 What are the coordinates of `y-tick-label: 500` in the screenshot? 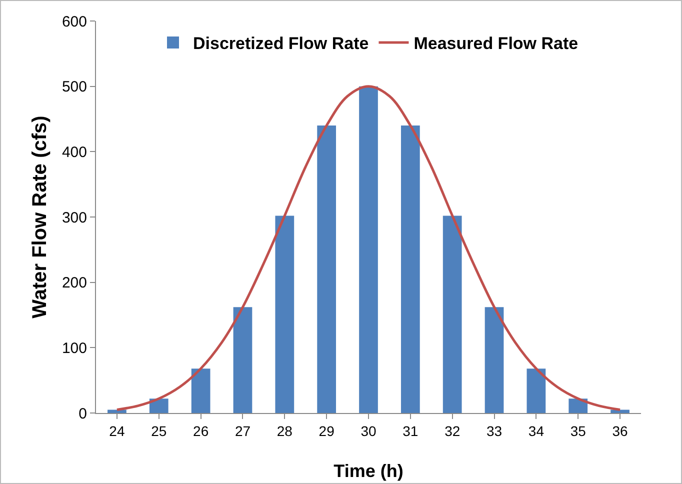 It's located at (74, 87).